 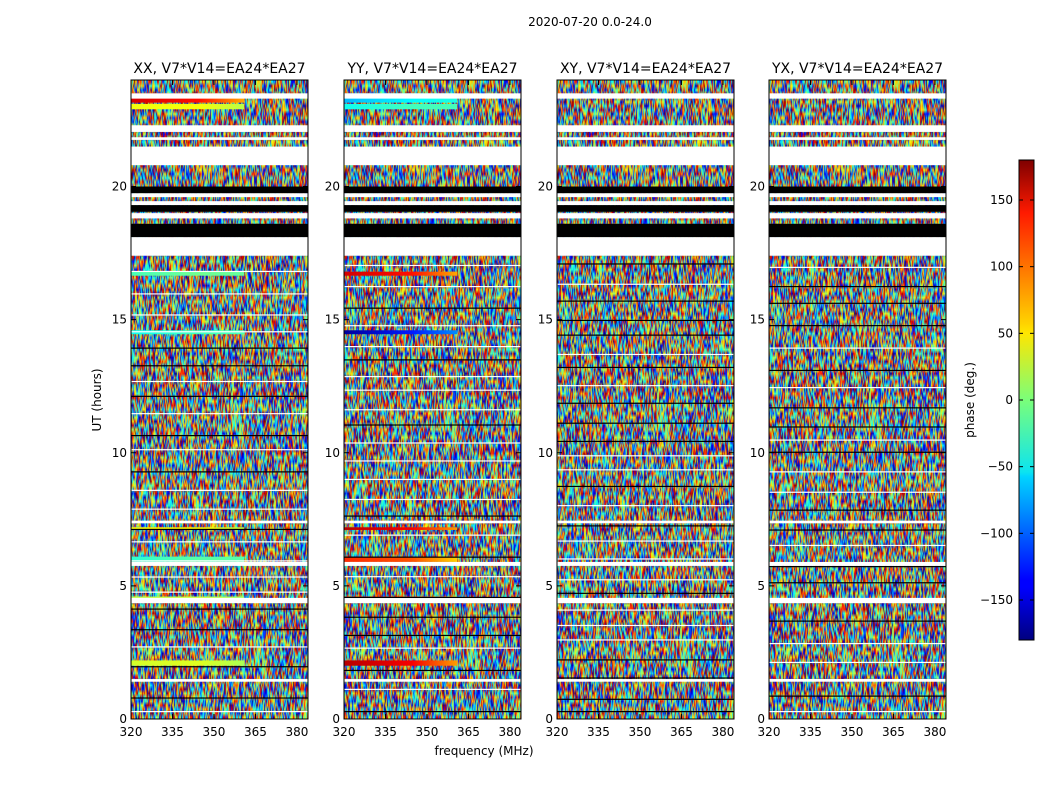 I want to click on colorbar-tick-label: 100, so click(x=1001, y=267).